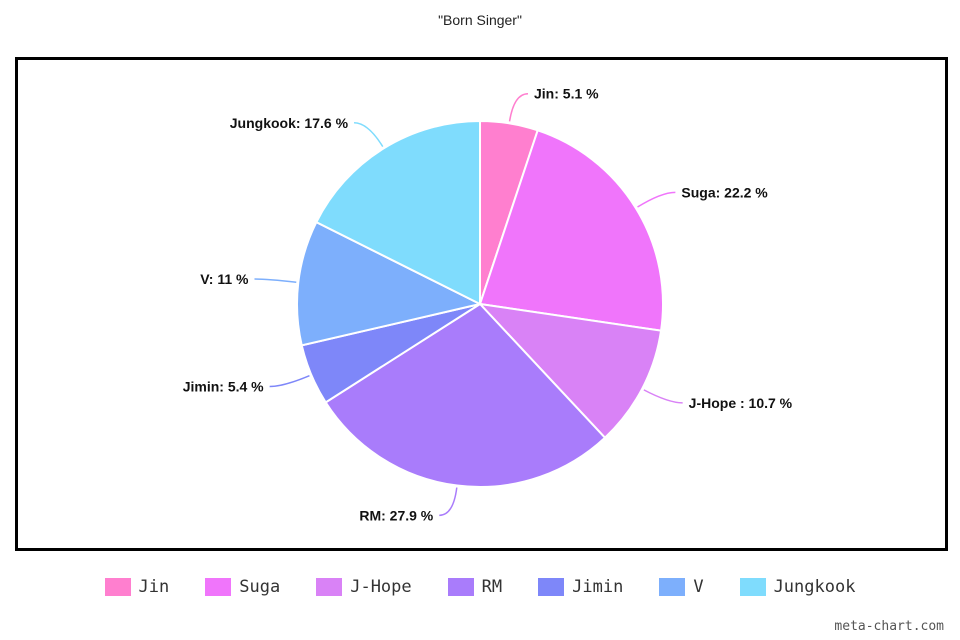  Describe the element at coordinates (656, 199) in the screenshot. I see `leader-line-suga` at that location.